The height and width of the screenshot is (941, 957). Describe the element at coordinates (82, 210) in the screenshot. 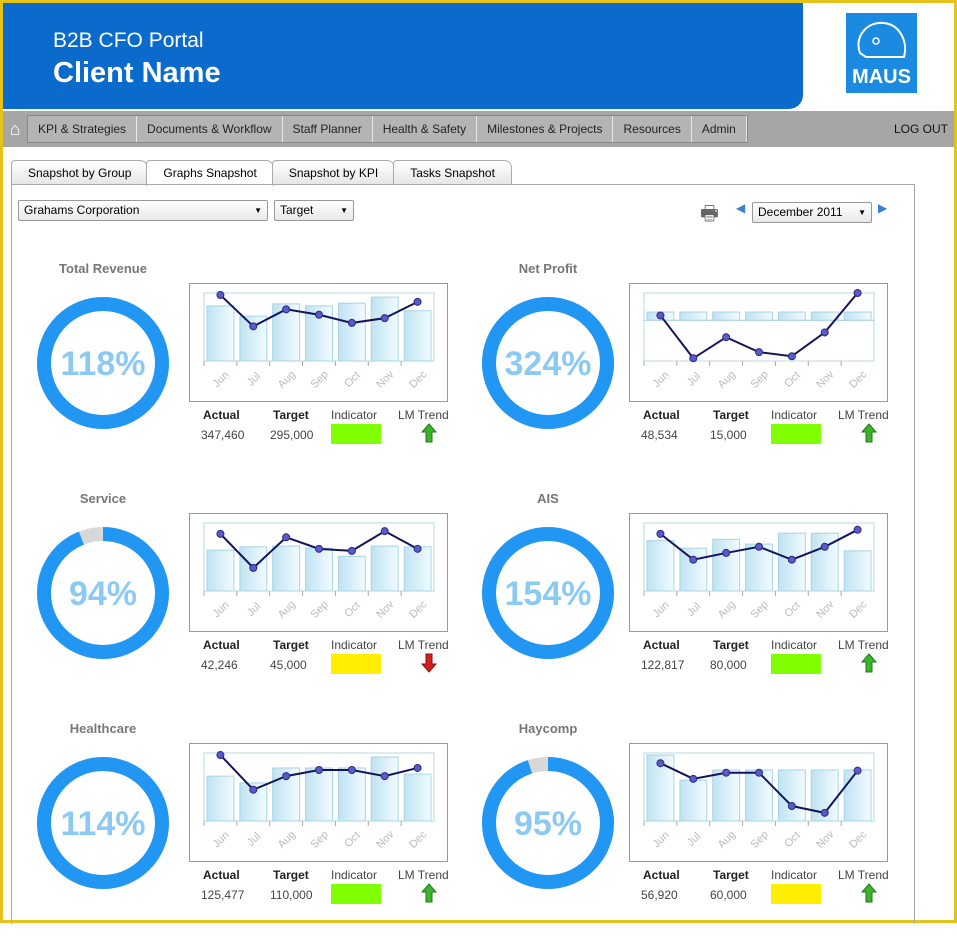

I see `company-select-value: Grahams Corporation` at that location.